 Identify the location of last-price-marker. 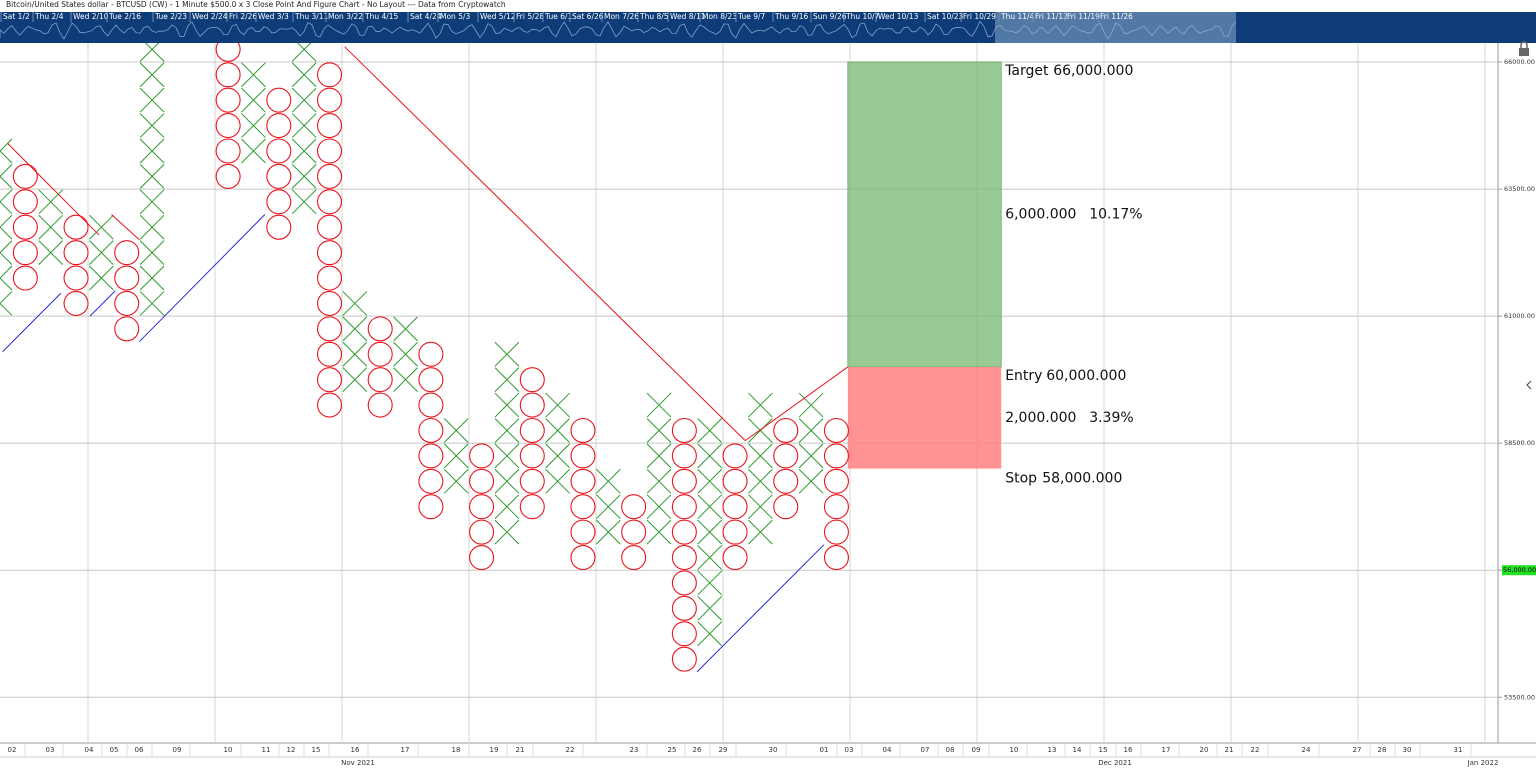
(1519, 570).